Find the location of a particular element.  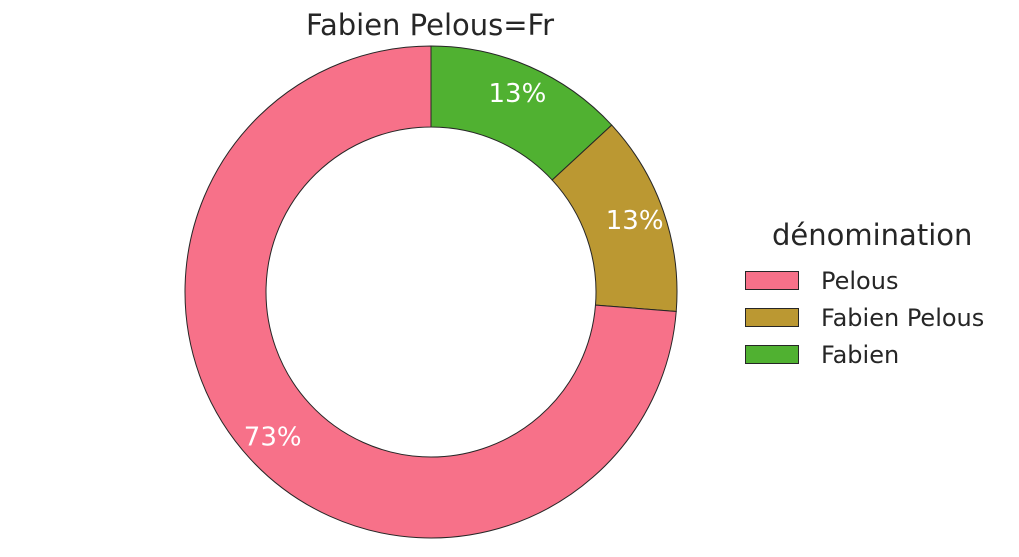

legend-item: Fabien Pelous is located at coordinates (880, 317).